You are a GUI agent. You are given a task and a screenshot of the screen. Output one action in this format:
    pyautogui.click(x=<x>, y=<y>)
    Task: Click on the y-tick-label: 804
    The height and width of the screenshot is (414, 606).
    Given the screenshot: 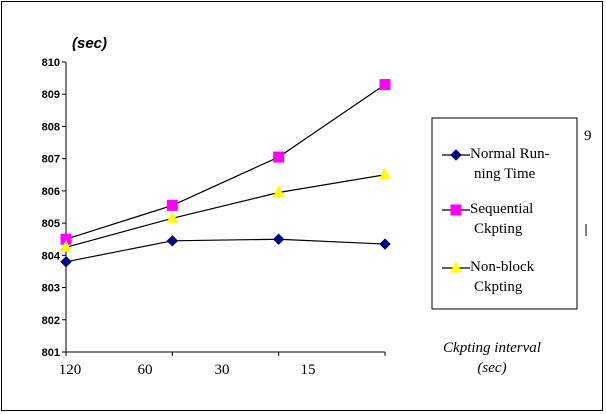 What is the action you would take?
    pyautogui.click(x=51, y=256)
    